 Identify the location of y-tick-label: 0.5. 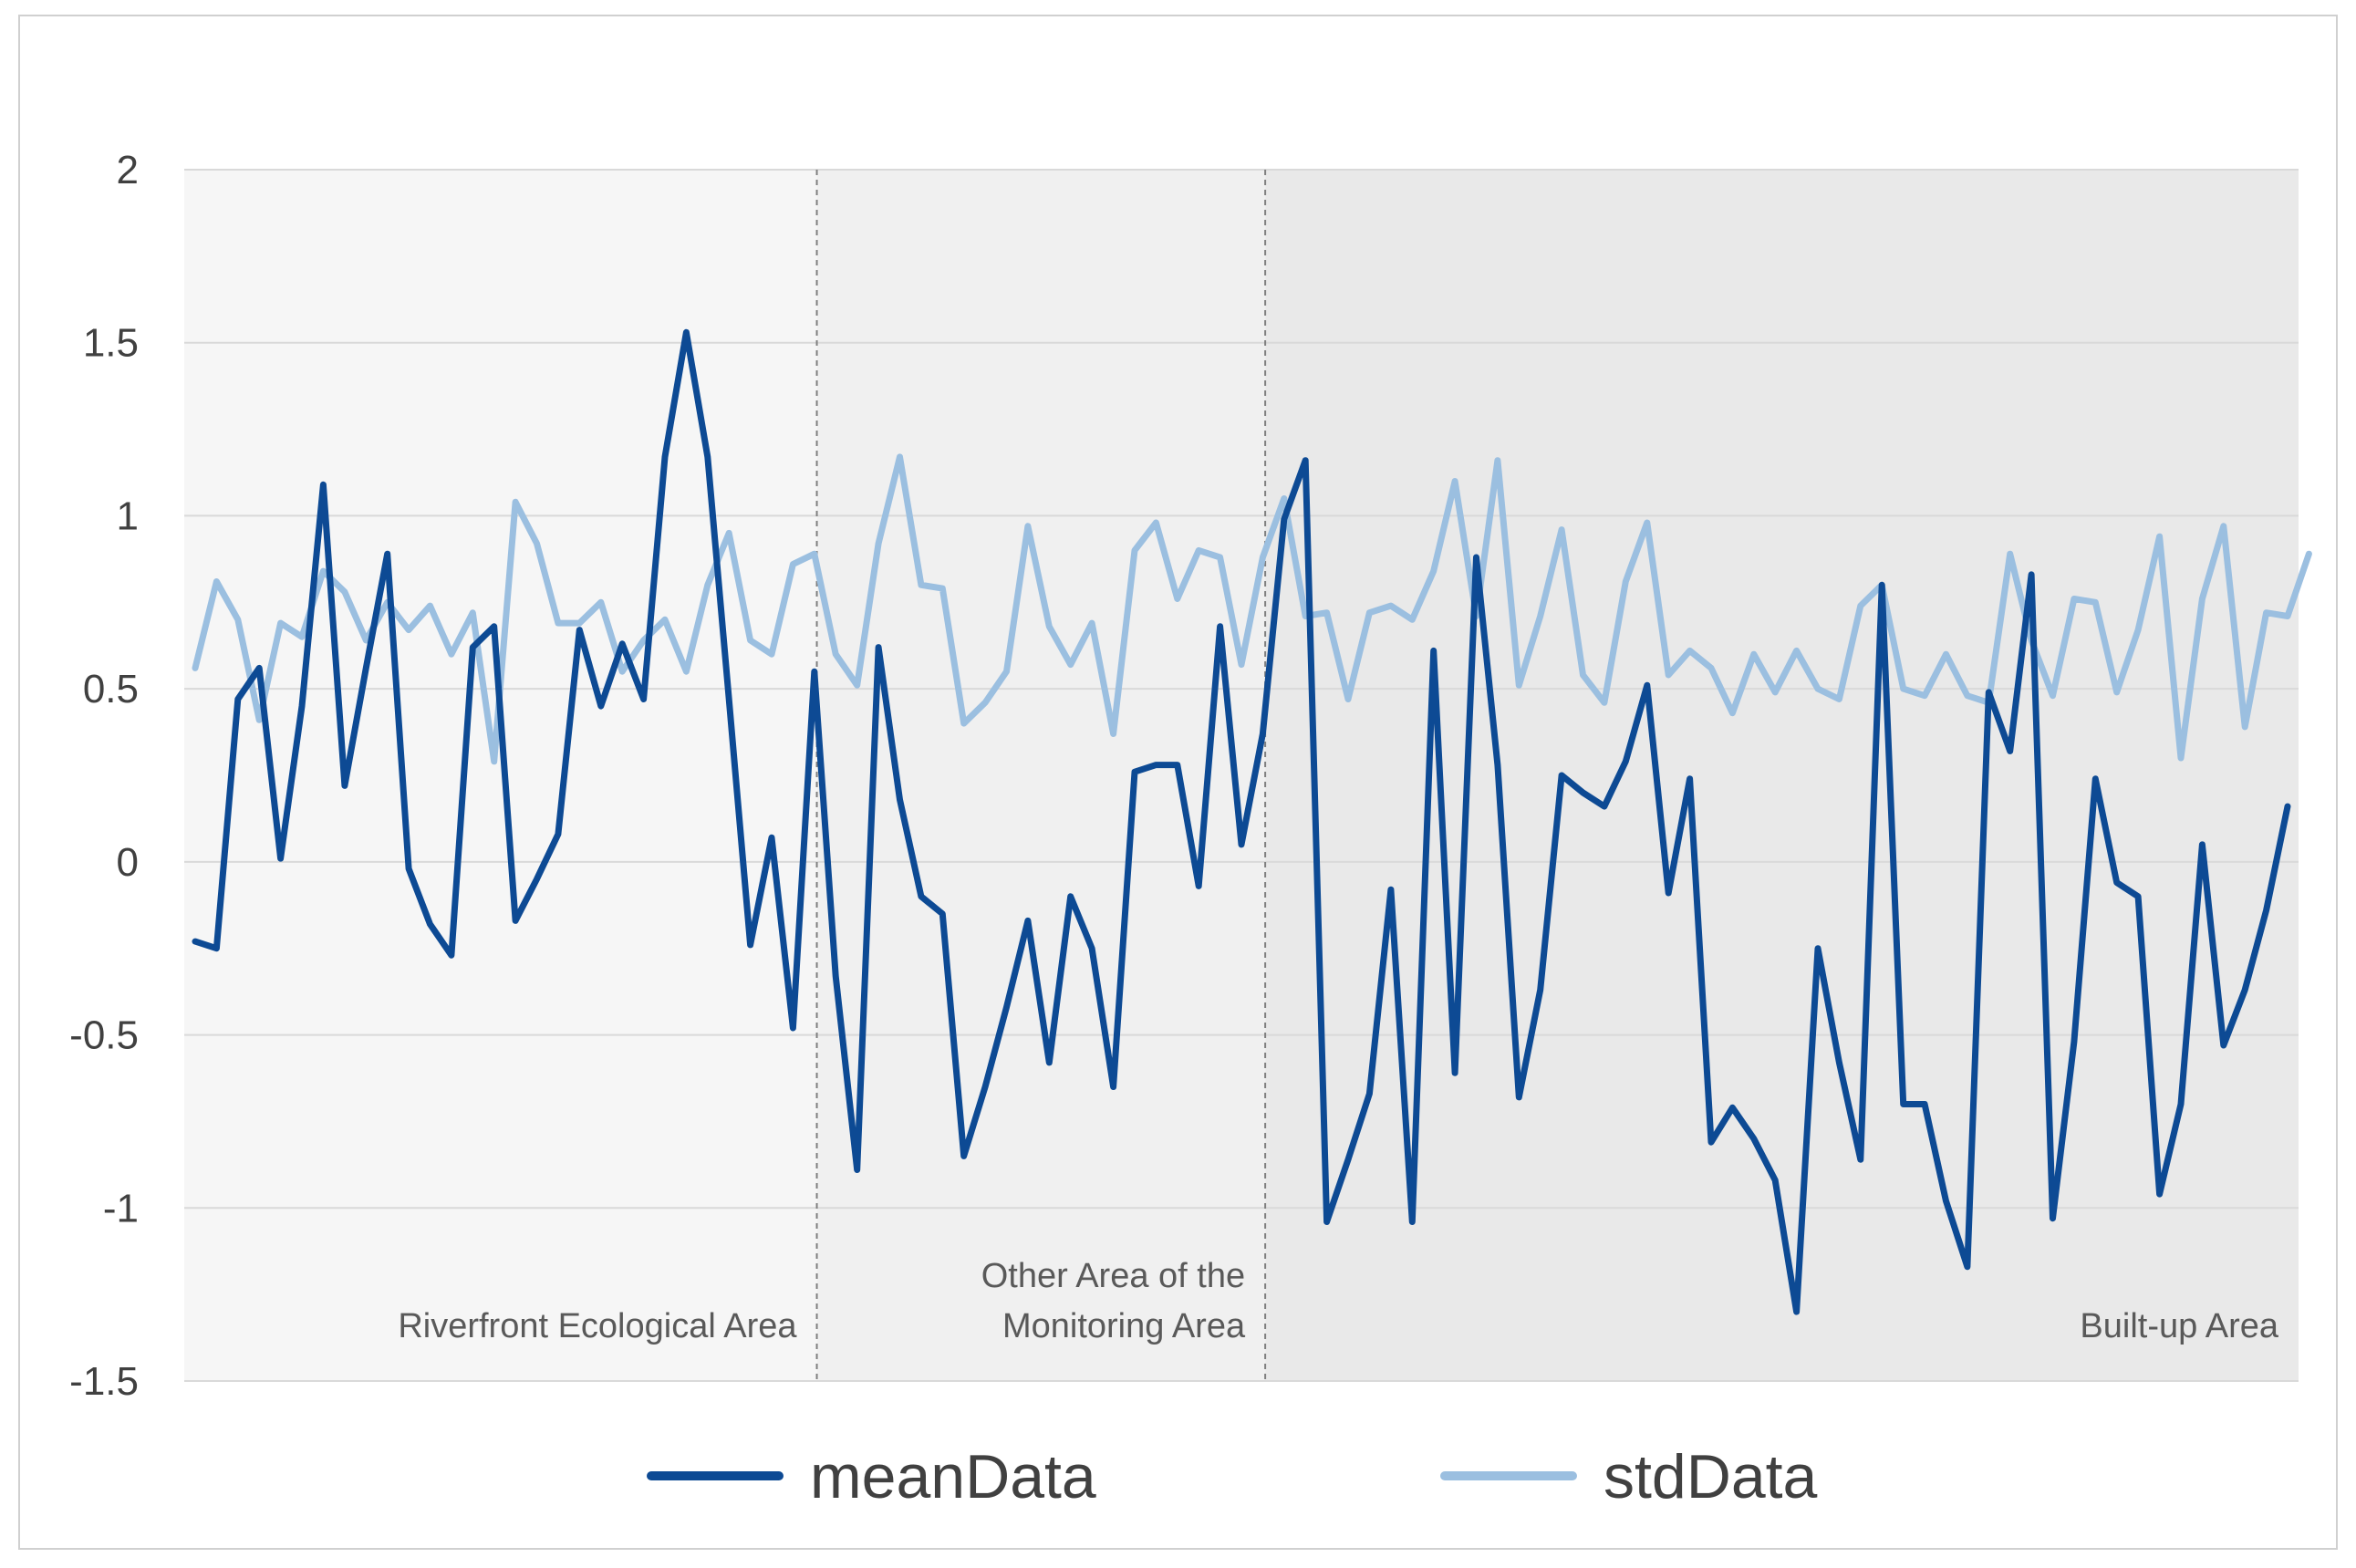
(111, 689).